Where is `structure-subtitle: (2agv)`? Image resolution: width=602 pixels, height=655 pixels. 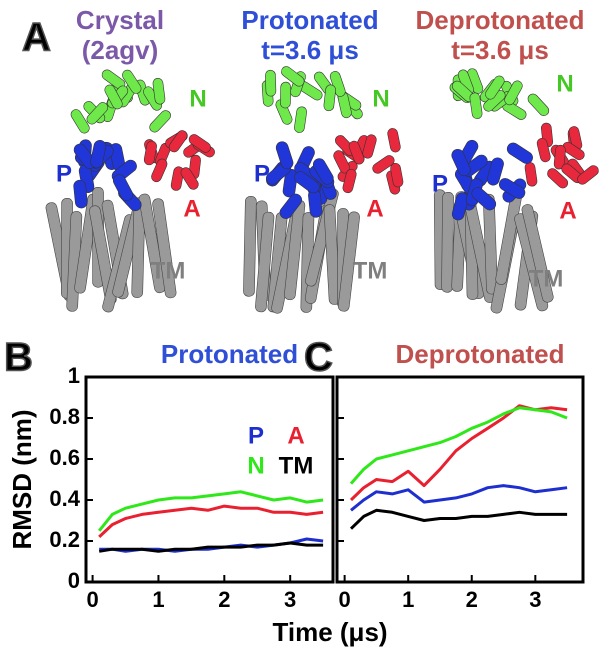 structure-subtitle: (2agv) is located at coordinates (120, 50).